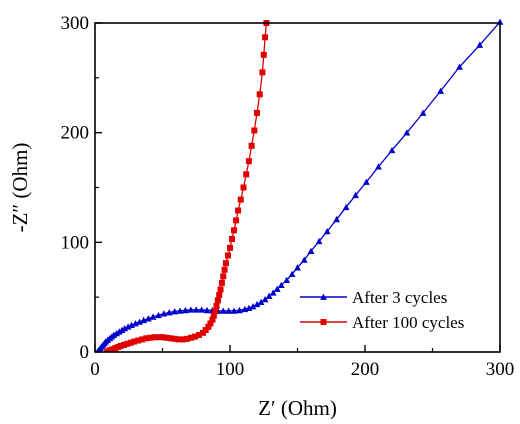 This screenshot has height=424, width=520. What do you see at coordinates (230, 369) in the screenshot?
I see `x-tick-label-1: 100` at bounding box center [230, 369].